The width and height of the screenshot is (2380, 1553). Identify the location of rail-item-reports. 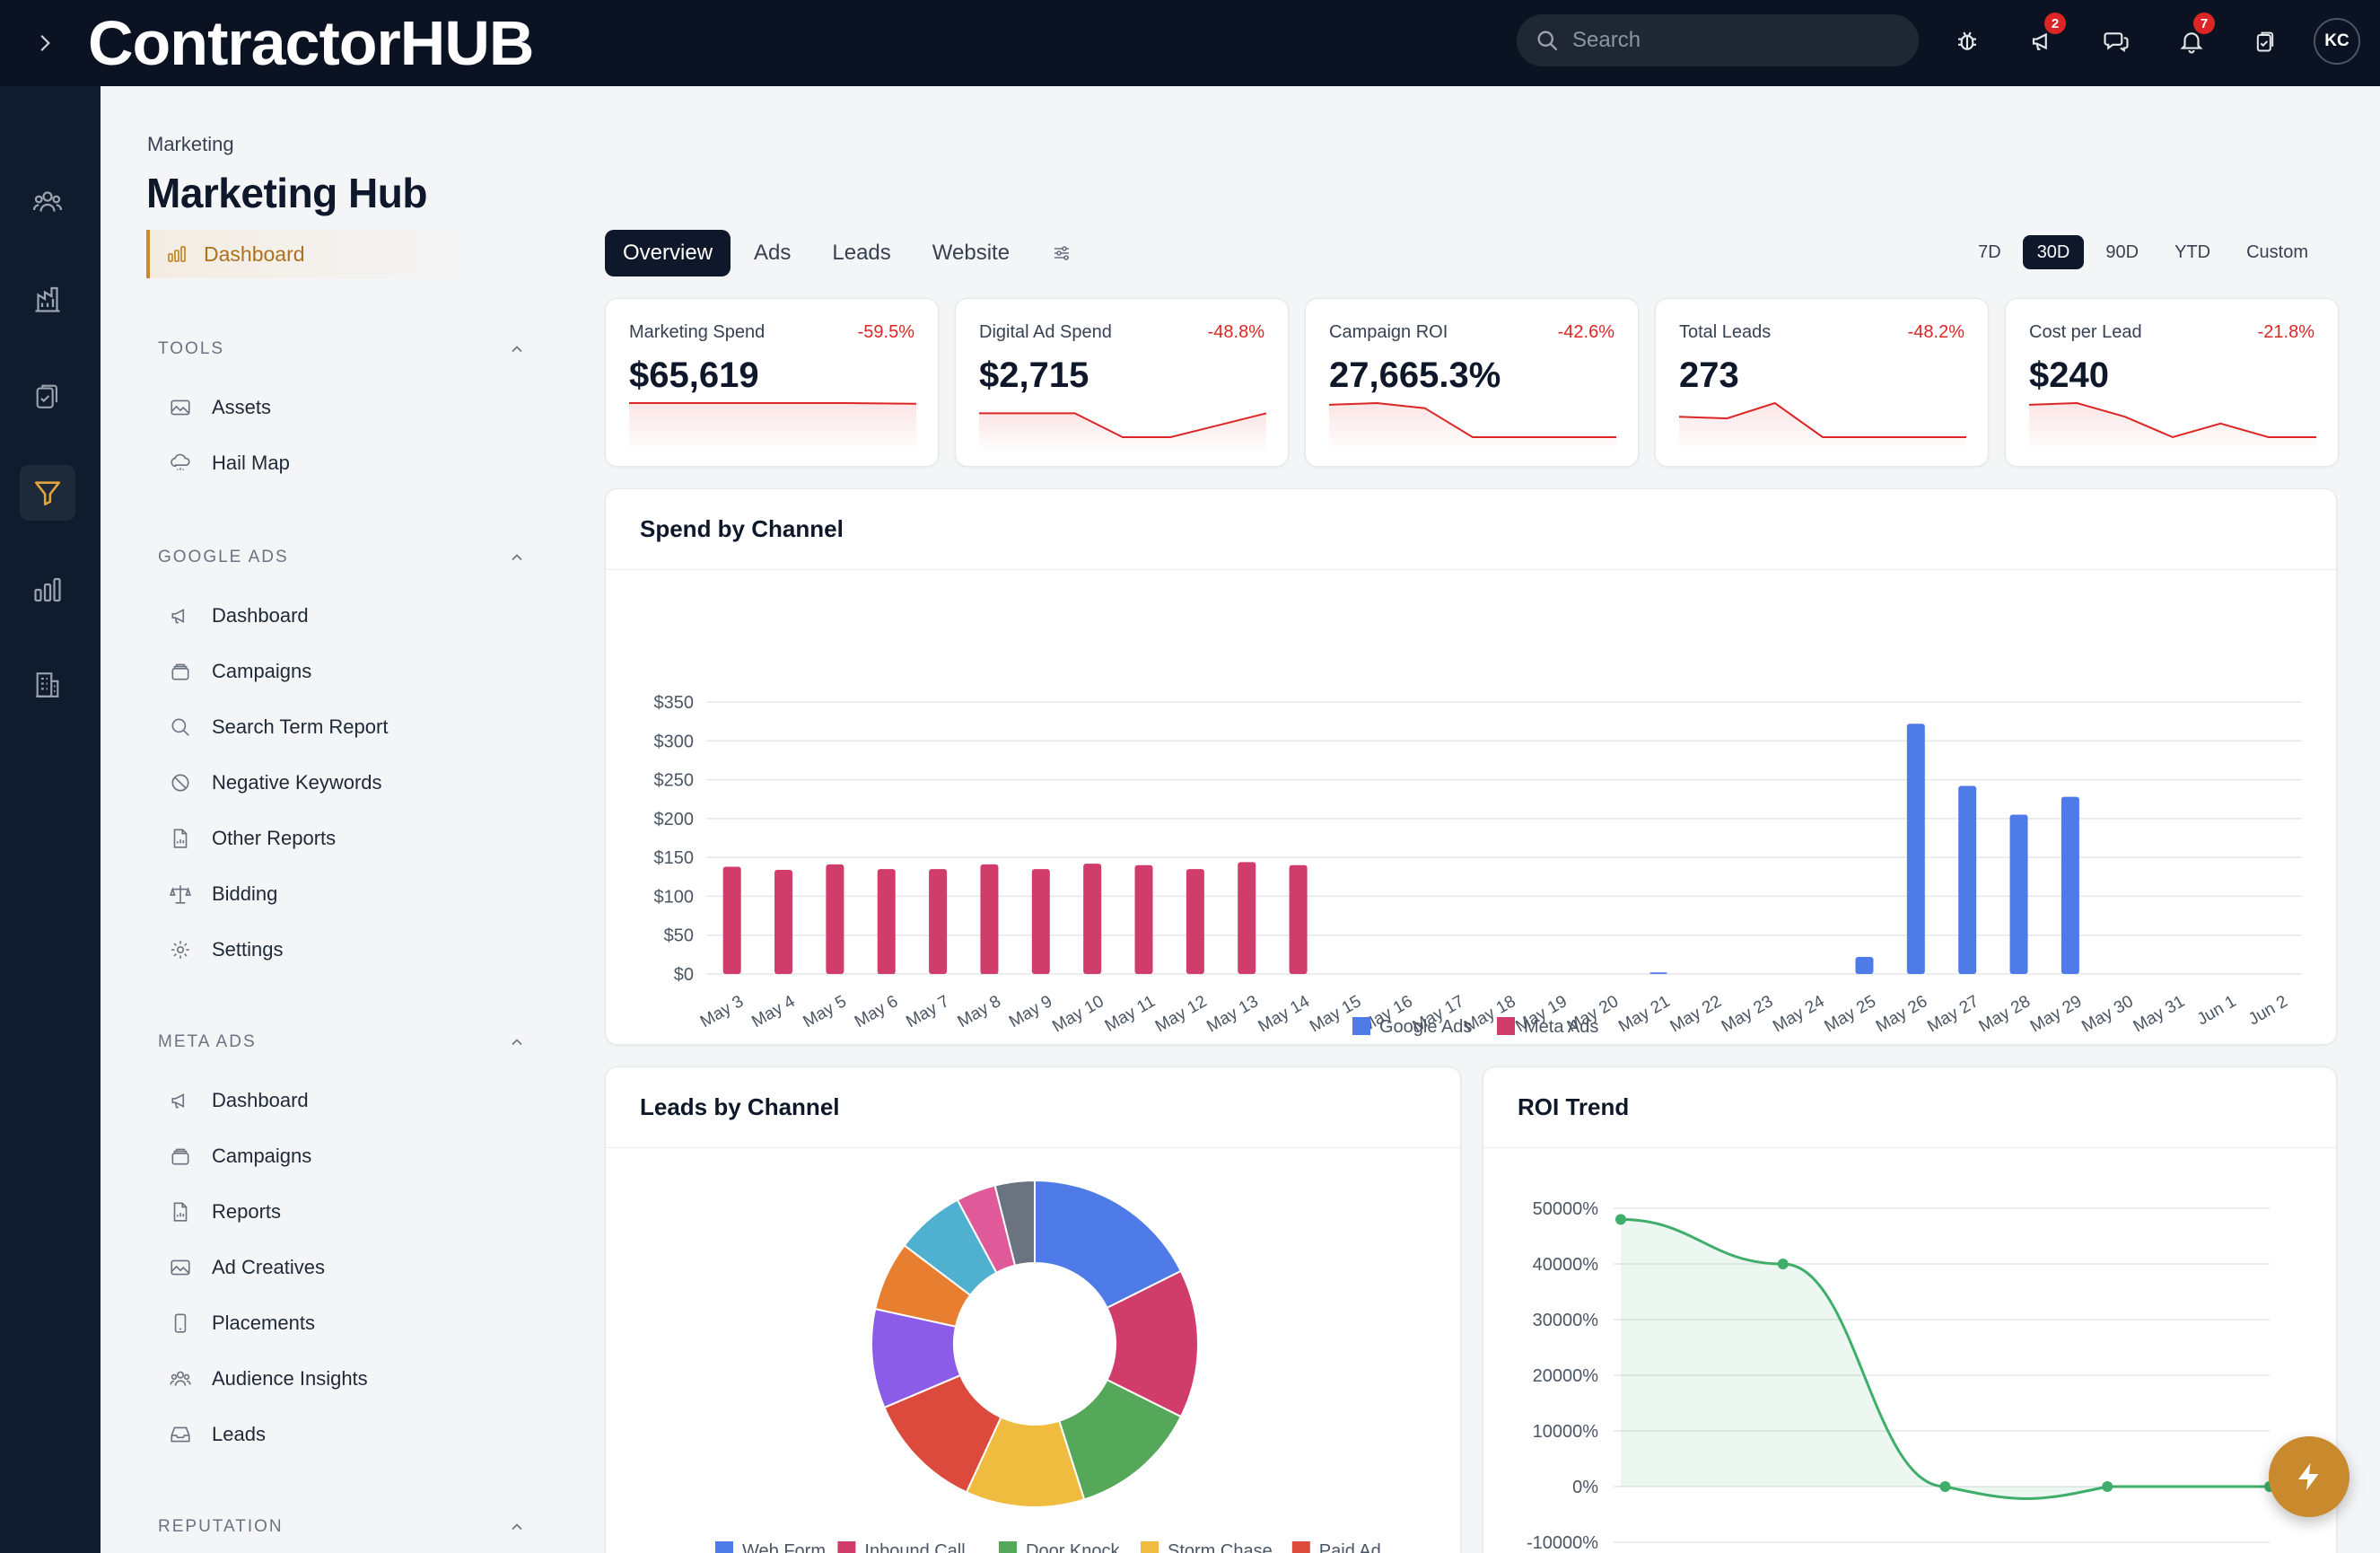
(47, 590).